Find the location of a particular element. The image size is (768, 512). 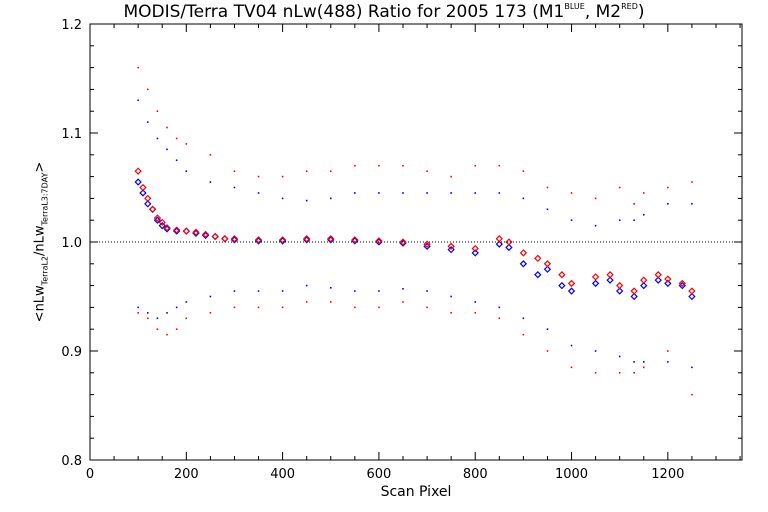

x-tick-label: 600 is located at coordinates (379, 474).